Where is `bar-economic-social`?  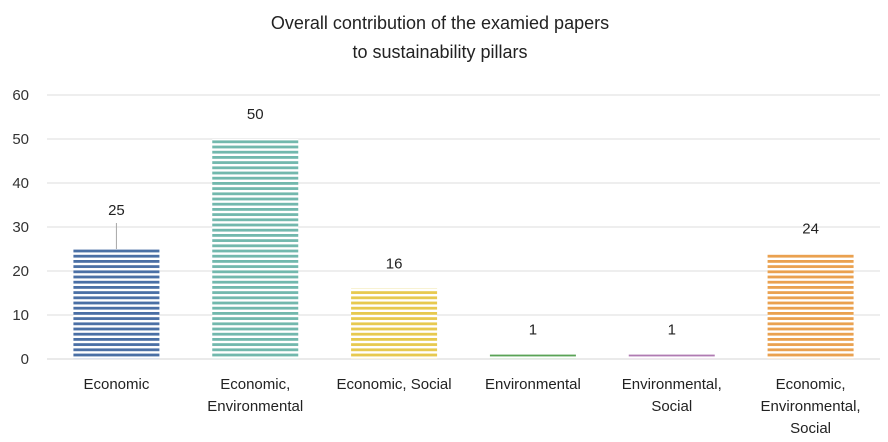 bar-economic-social is located at coordinates (394, 323).